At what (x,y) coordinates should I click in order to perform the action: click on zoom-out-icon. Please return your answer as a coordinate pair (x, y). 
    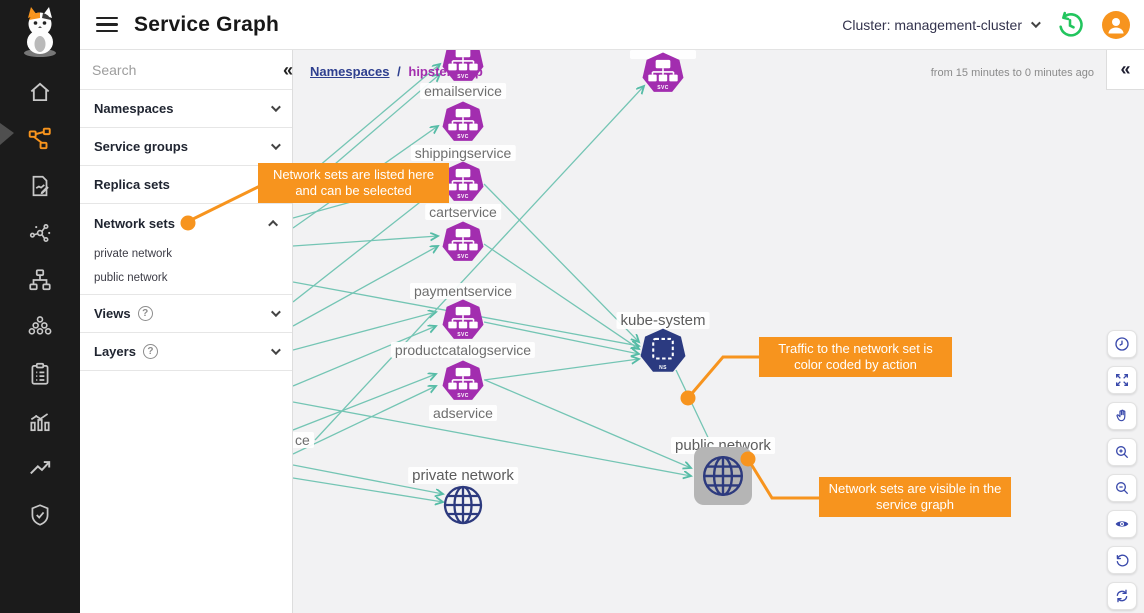
    Looking at the image, I should click on (1122, 488).